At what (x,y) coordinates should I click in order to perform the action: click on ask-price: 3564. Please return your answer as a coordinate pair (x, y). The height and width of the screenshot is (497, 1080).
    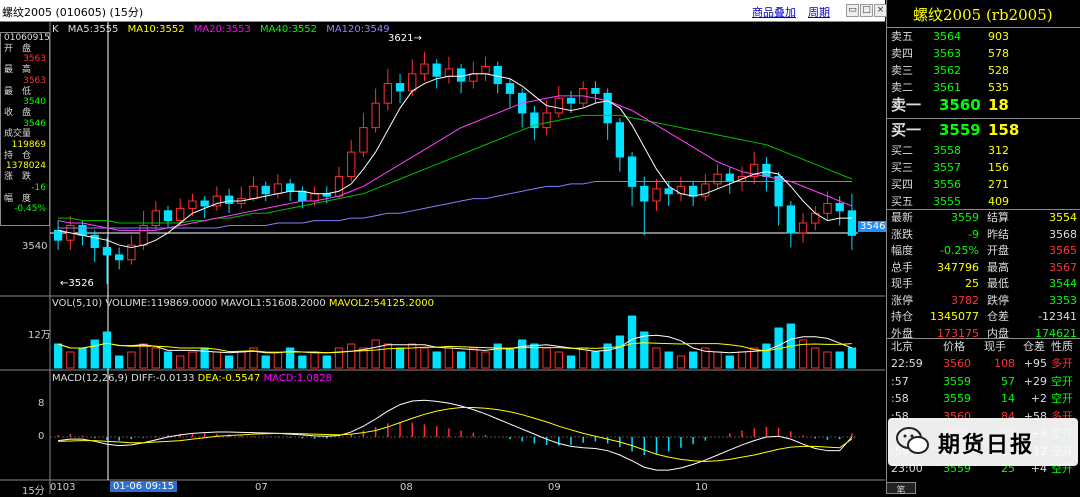
    Looking at the image, I should click on (947, 36).